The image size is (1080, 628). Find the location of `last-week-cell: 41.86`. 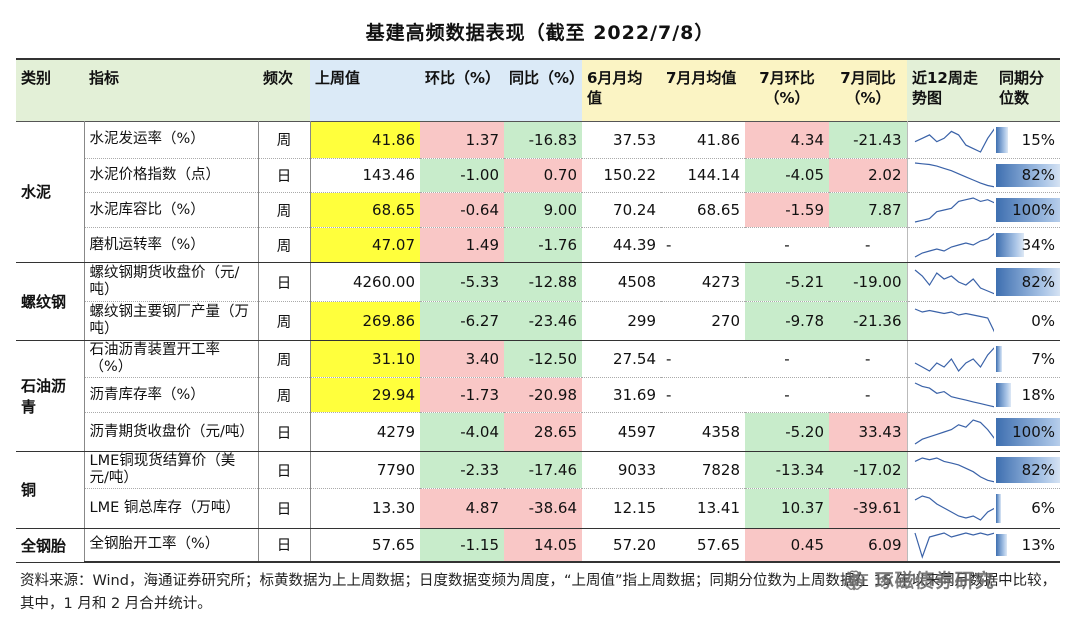

last-week-cell: 41.86 is located at coordinates (365, 140).